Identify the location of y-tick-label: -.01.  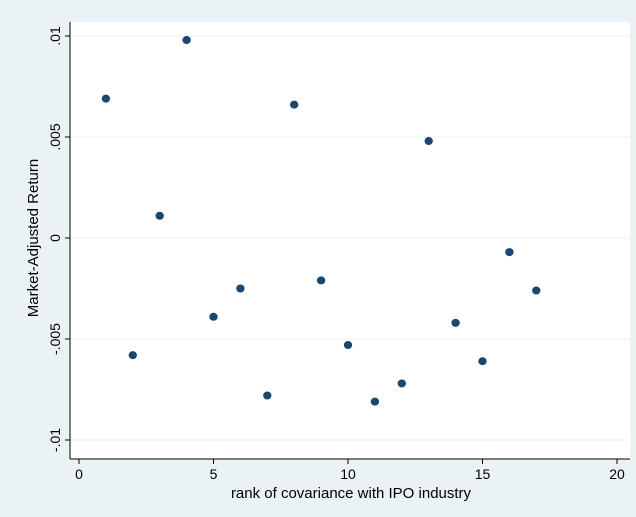
(55, 440).